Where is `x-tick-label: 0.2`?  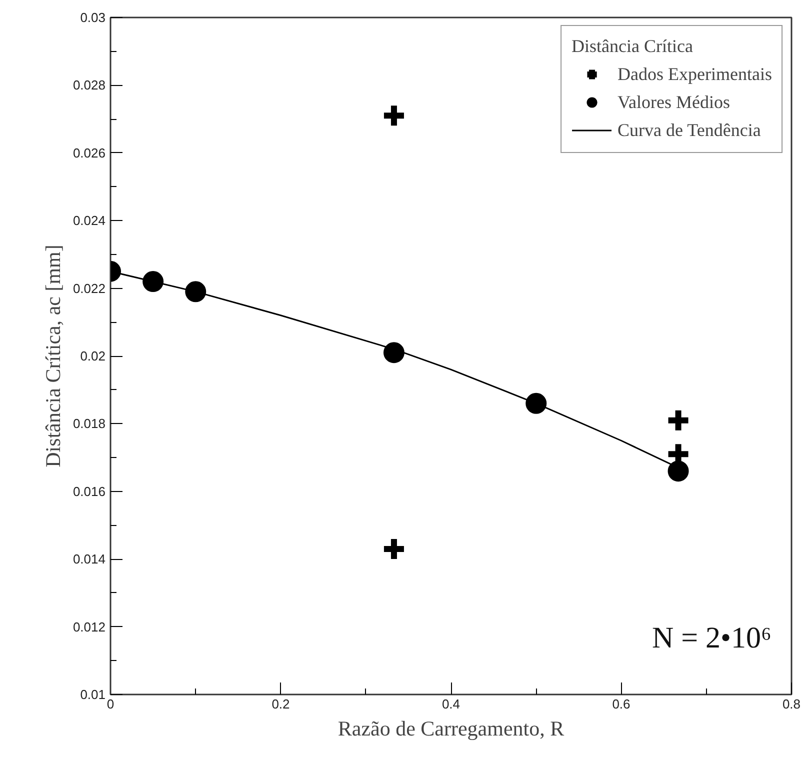 x-tick-label: 0.2 is located at coordinates (281, 704).